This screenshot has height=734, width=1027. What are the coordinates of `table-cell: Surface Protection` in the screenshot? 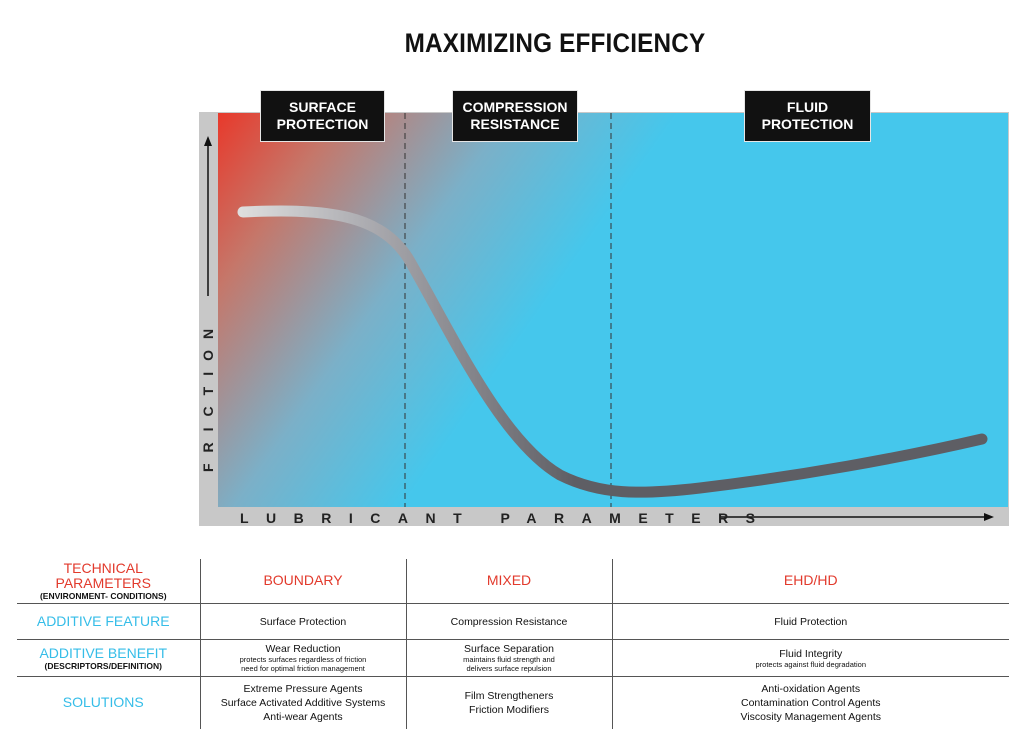 It's located at (302, 621).